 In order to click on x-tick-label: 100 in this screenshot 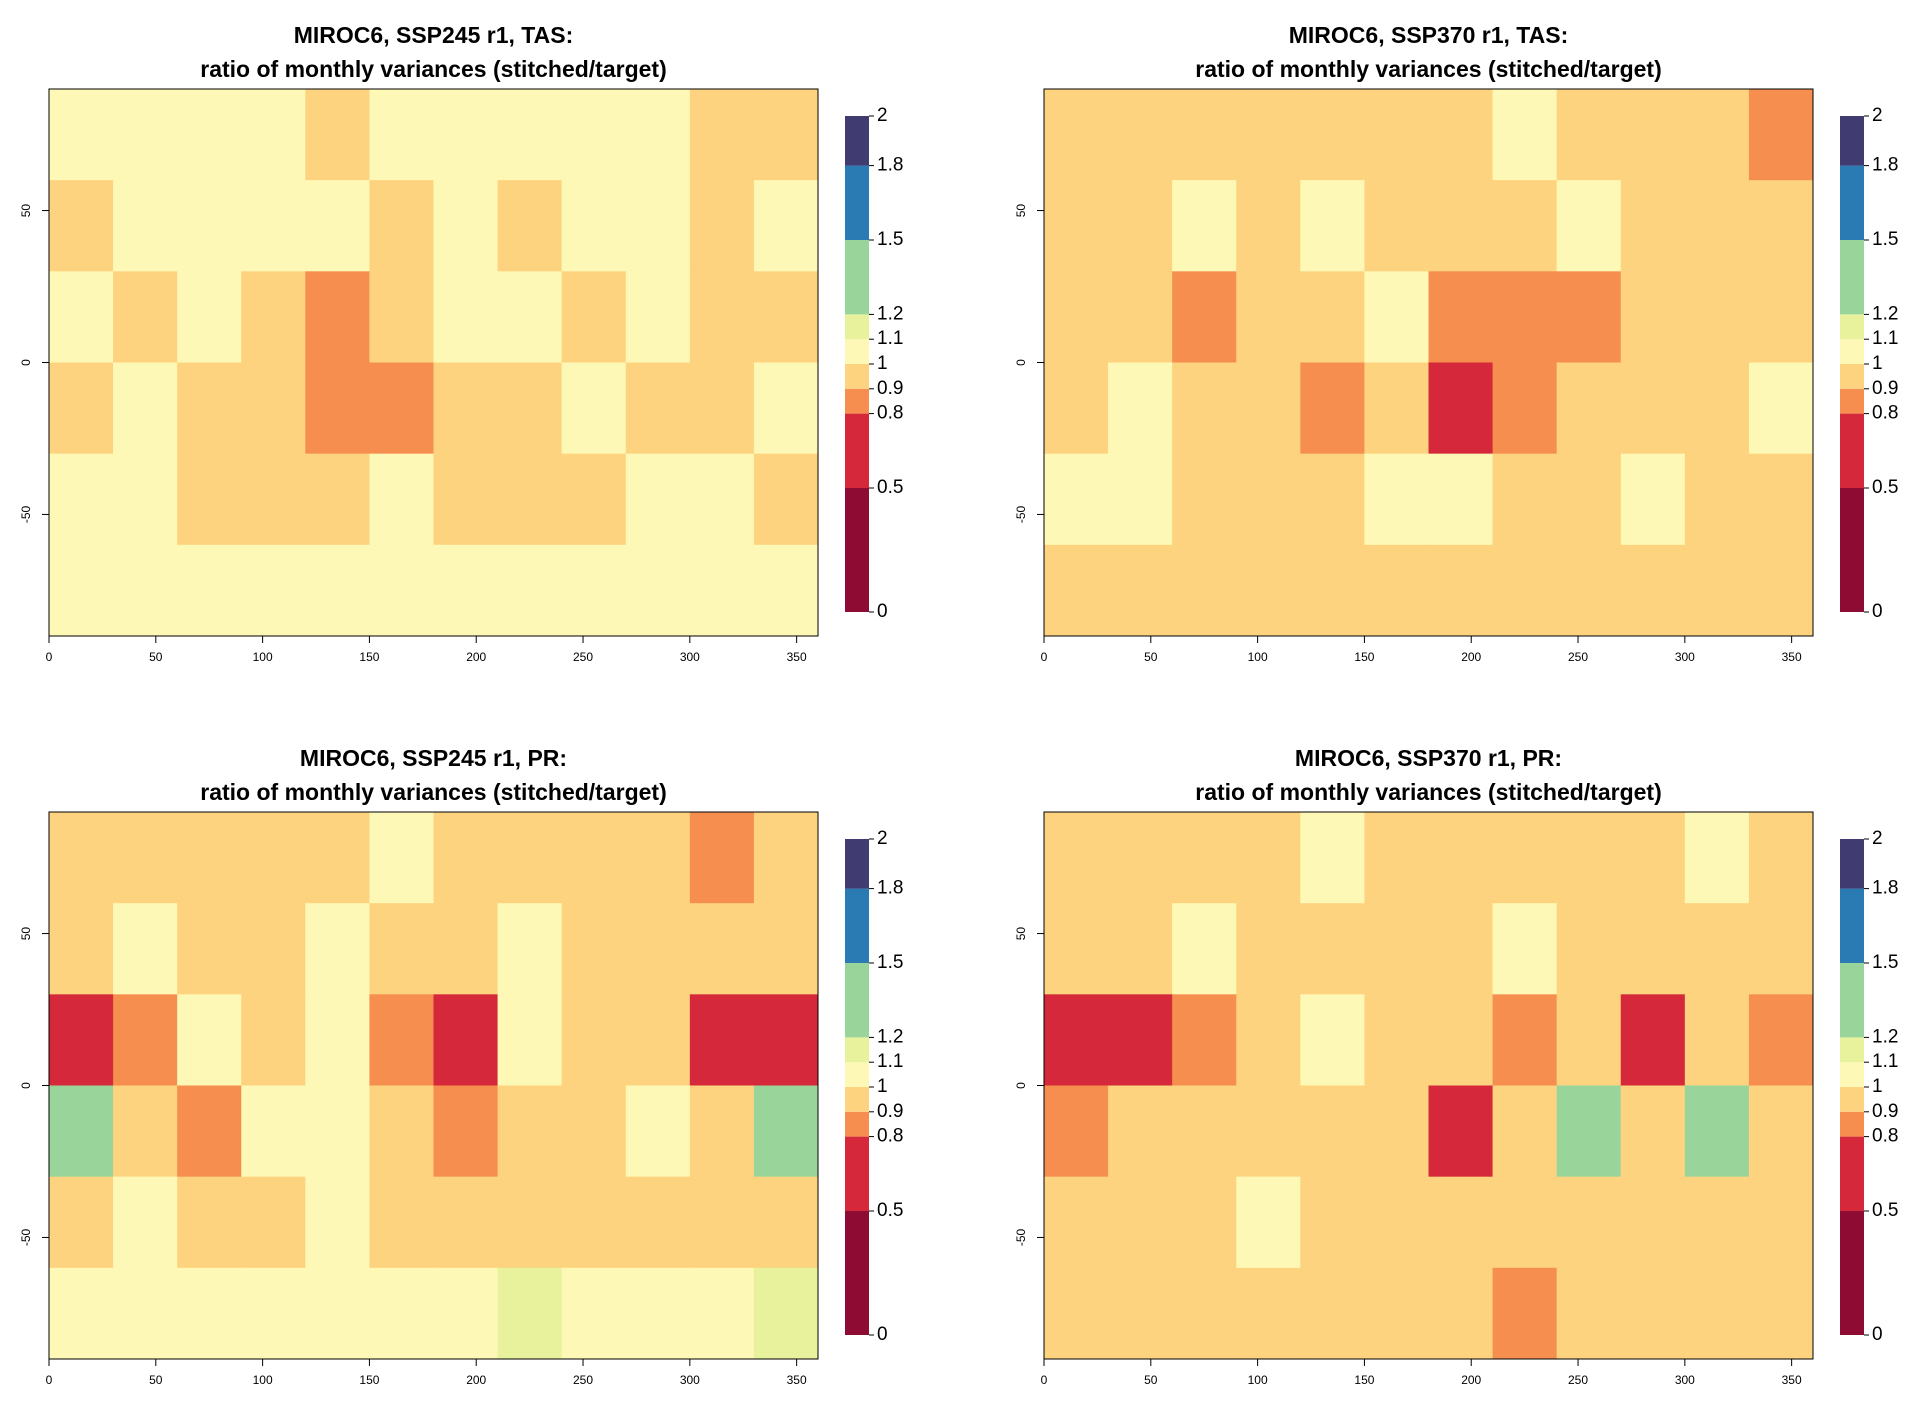, I will do `click(1258, 1380)`.